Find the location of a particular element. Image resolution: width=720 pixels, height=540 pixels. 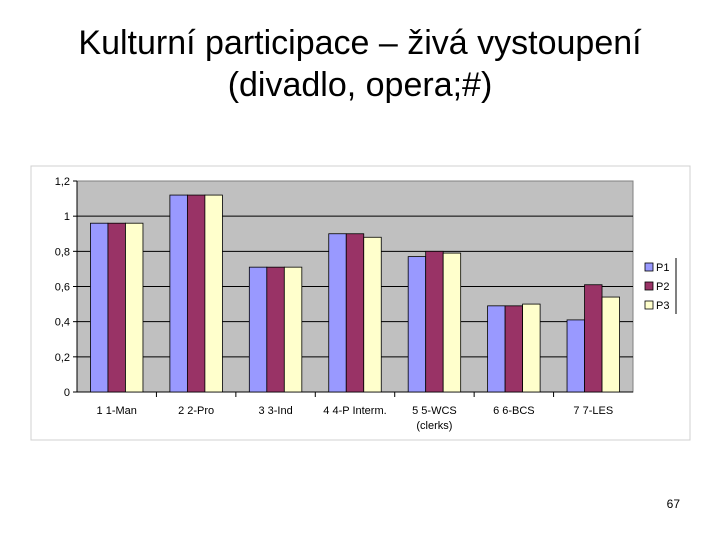

x-tick-sublabel: (clerks) is located at coordinates (434, 426).